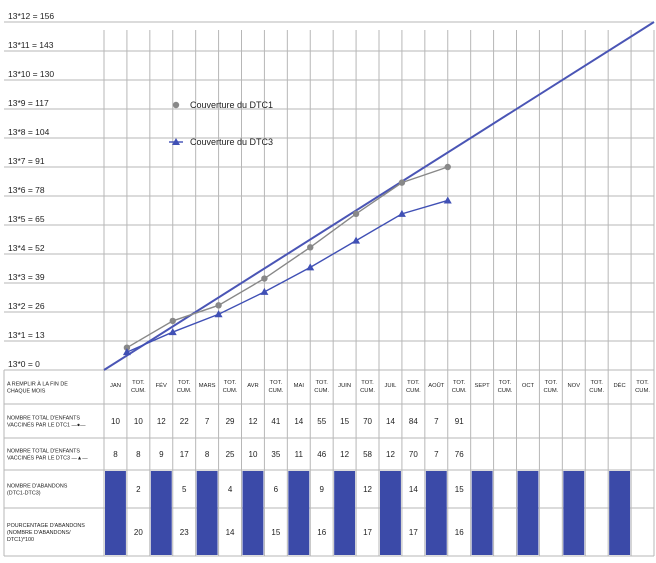  What do you see at coordinates (31, 74) in the screenshot?
I see `y-tick-label: 13*10 = 130` at bounding box center [31, 74].